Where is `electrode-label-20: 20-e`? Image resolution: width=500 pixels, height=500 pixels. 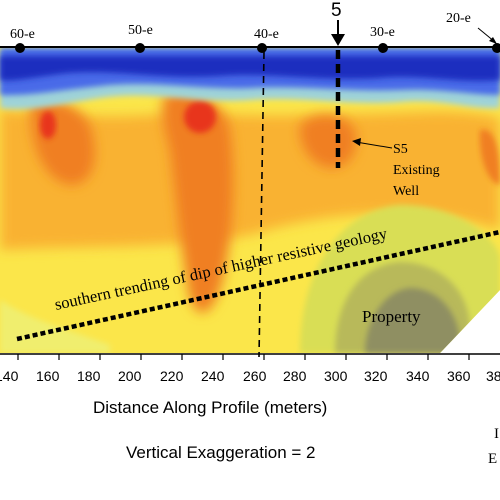
electrode-label-20: 20-e is located at coordinates (458, 18).